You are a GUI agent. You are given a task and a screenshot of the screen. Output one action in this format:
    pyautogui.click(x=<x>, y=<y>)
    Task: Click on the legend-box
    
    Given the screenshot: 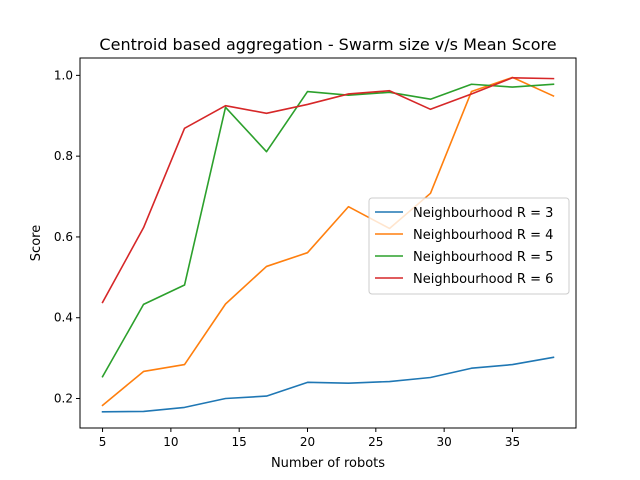 What is the action you would take?
    pyautogui.click(x=469, y=246)
    